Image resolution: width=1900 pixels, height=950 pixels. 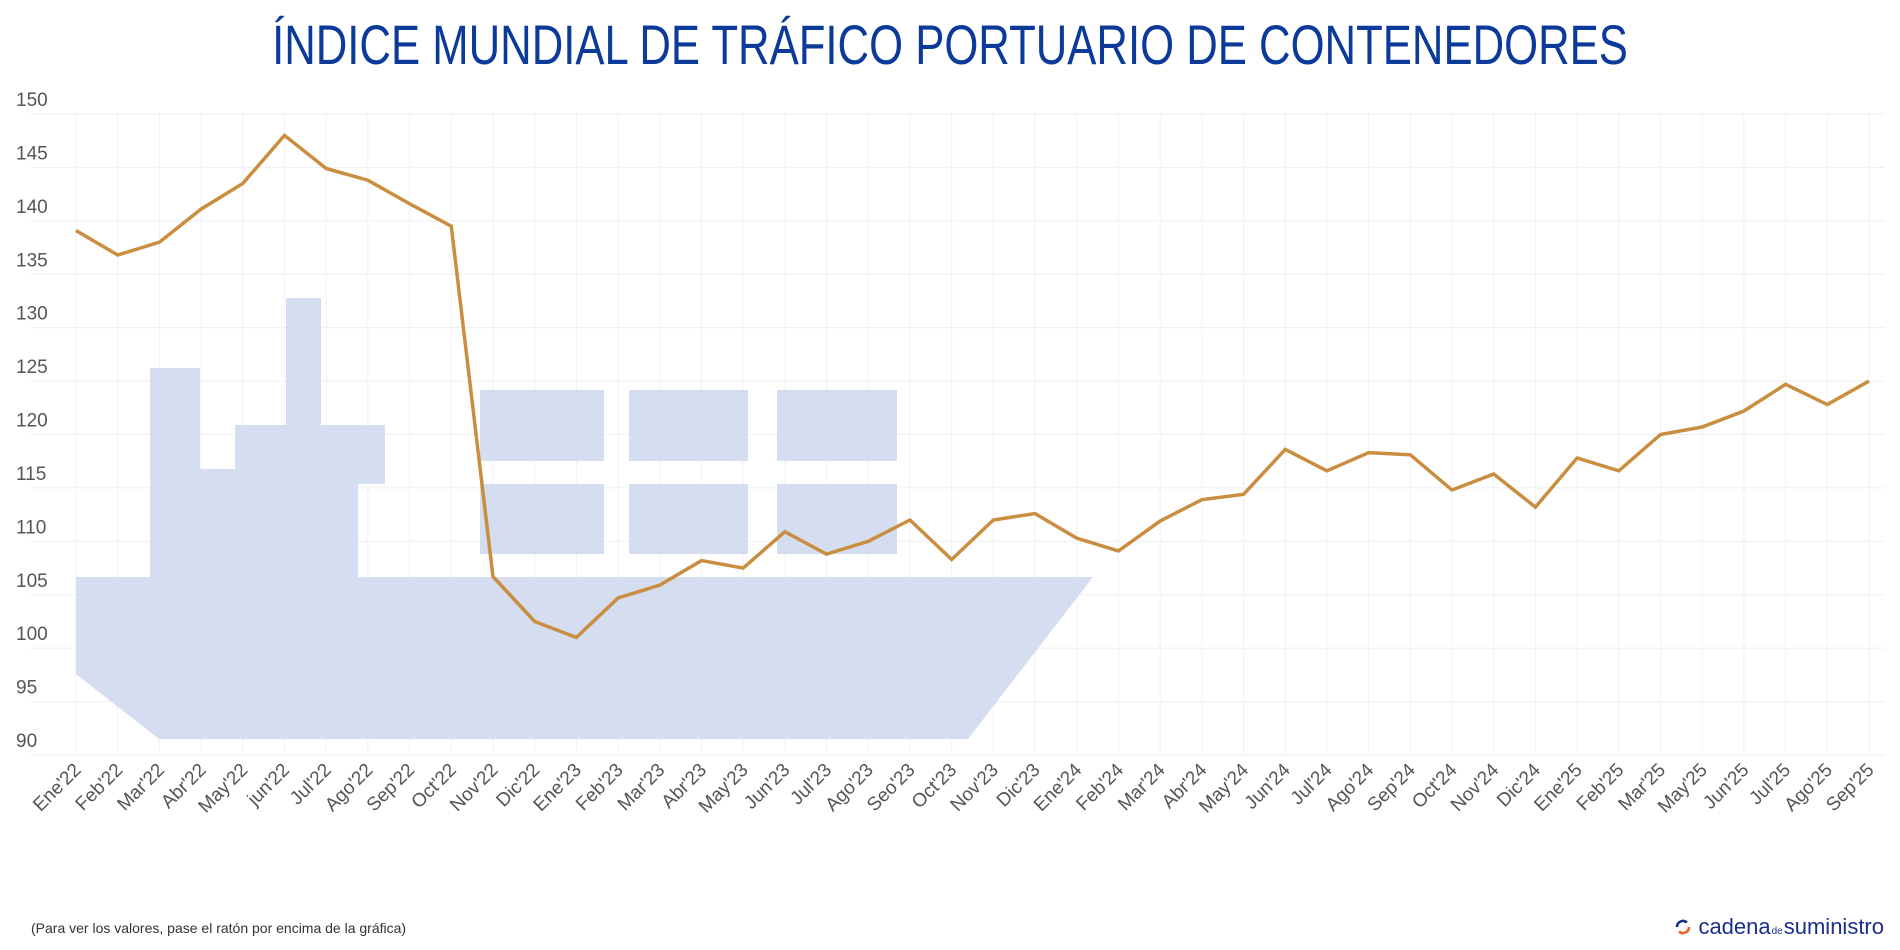 I want to click on logo-text: cadena, so click(x=1734, y=926).